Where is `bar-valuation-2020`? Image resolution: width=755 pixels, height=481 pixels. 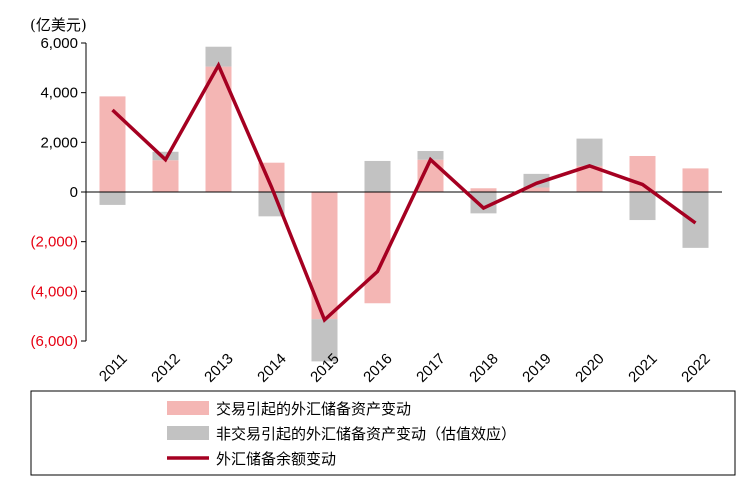
bar-valuation-2020 is located at coordinates (589, 152).